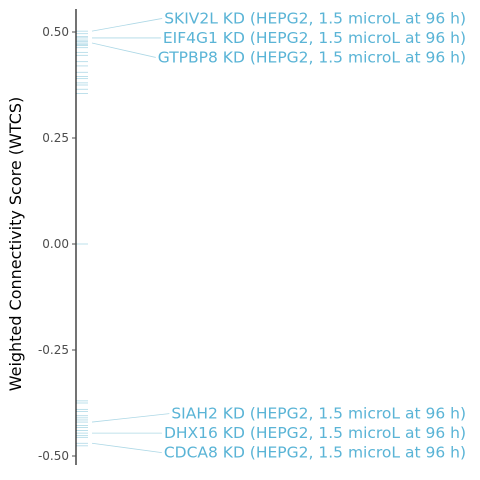  Describe the element at coordinates (315, 453) in the screenshot. I see `annotation-label: CDCA8 KD (HEPG2, 1.5 microL at 96 h)` at that location.